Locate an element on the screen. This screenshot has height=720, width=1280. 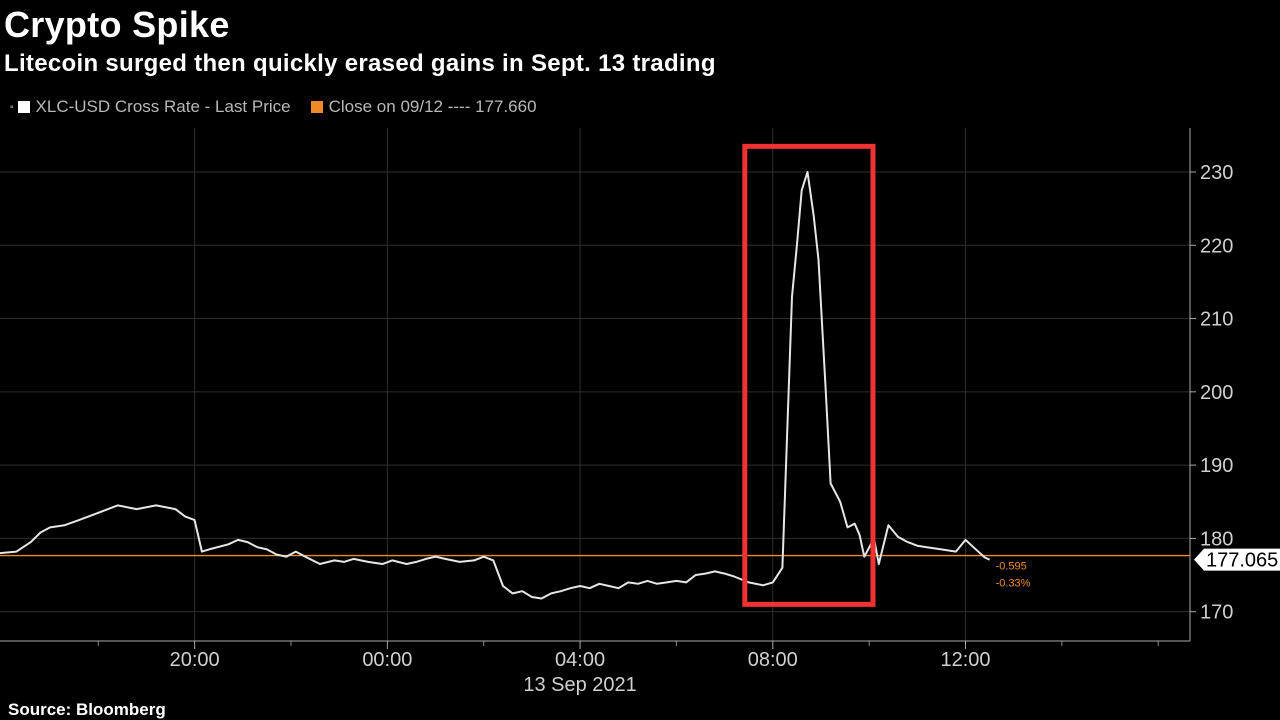
x-tick-label-04:00: 04:00 is located at coordinates (580, 660).